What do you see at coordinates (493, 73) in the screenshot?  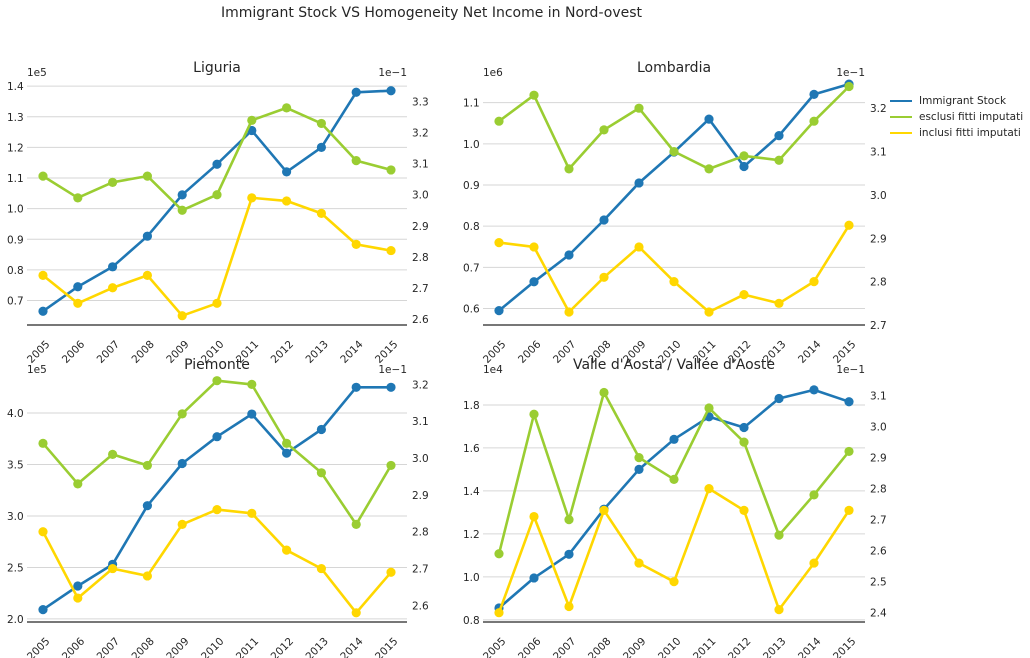 I see `left-axis-multiplier: 1e6` at bounding box center [493, 73].